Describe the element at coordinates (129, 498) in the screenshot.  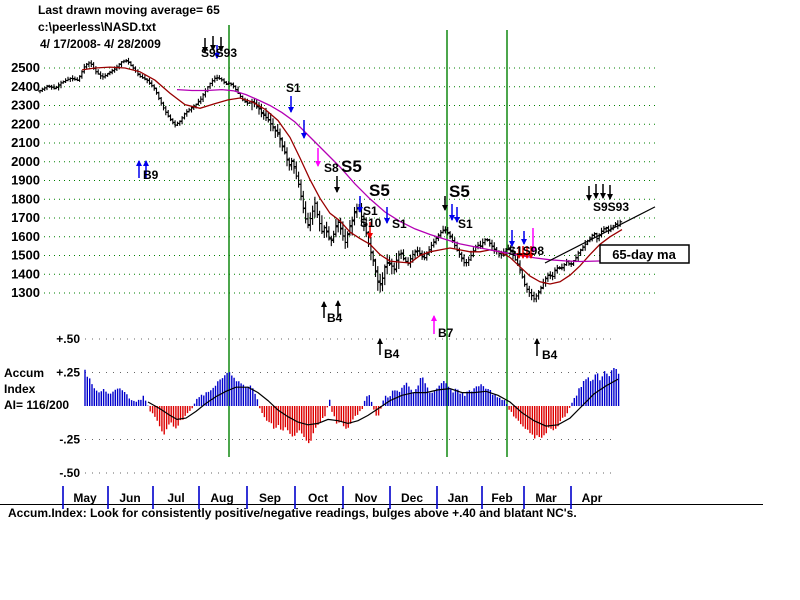
I see `month-label: Jun` at that location.